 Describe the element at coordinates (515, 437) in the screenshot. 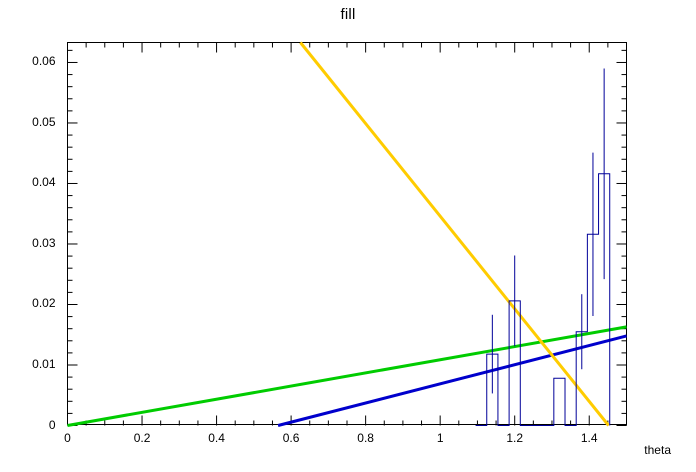

I see `x-tick-label: 1.2` at that location.